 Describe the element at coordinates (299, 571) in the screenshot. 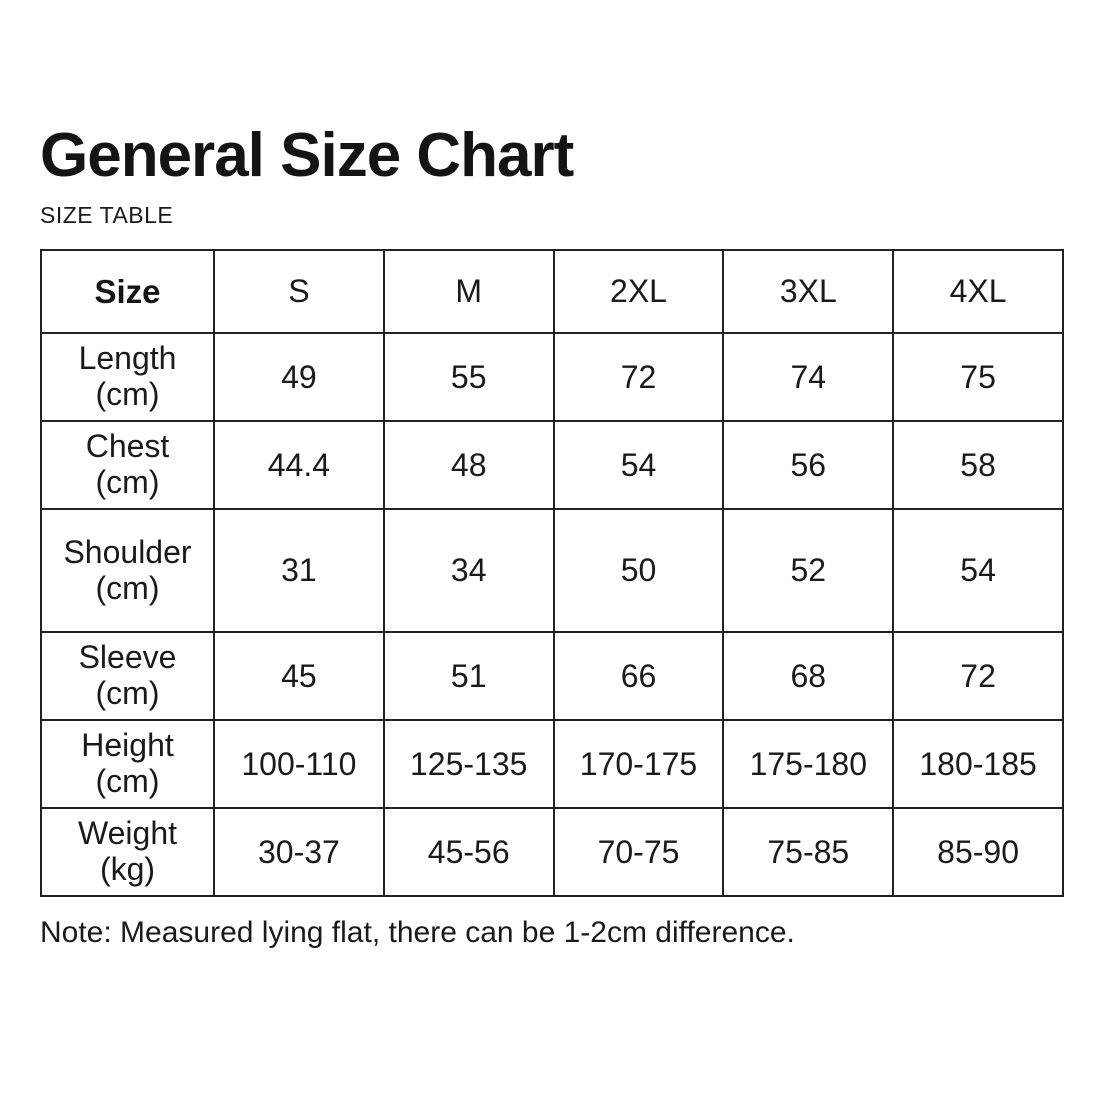

I see `table-cell: 31` at that location.